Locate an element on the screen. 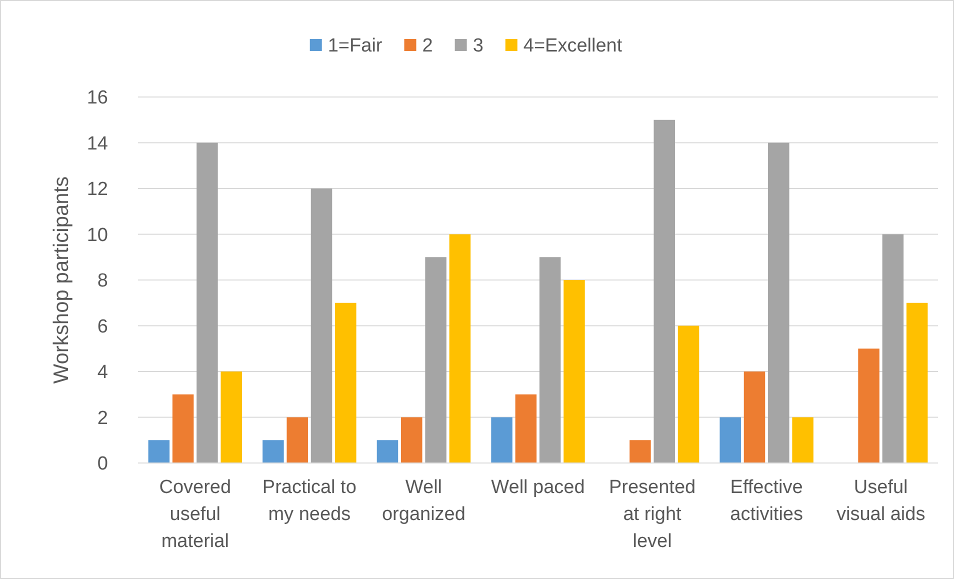 This screenshot has width=954, height=579. legend-label: 1=Fair is located at coordinates (355, 46).